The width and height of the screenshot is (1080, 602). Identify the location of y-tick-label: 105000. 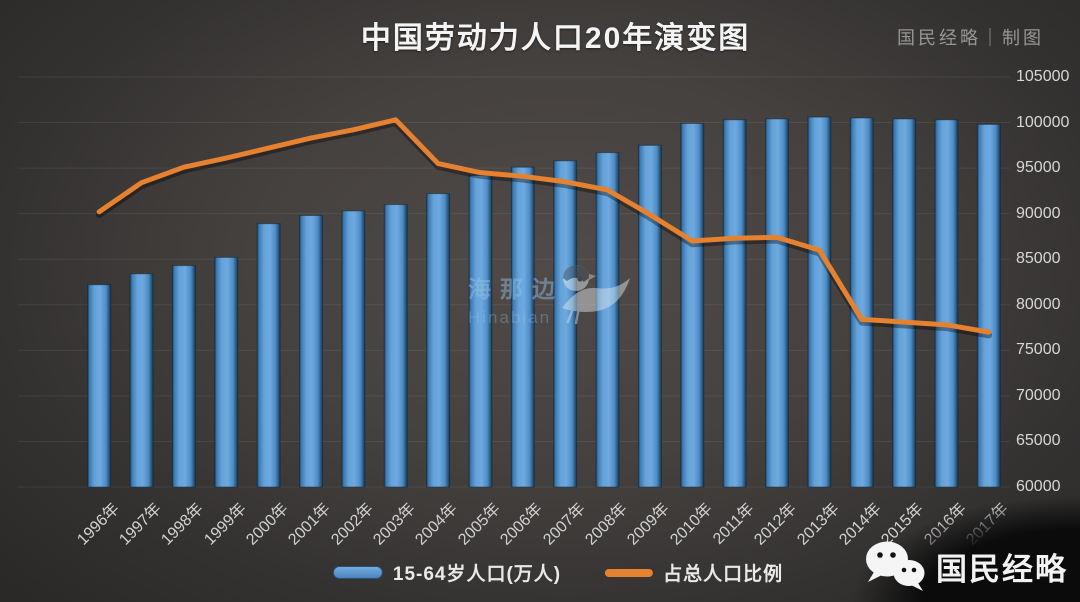
(1043, 76).